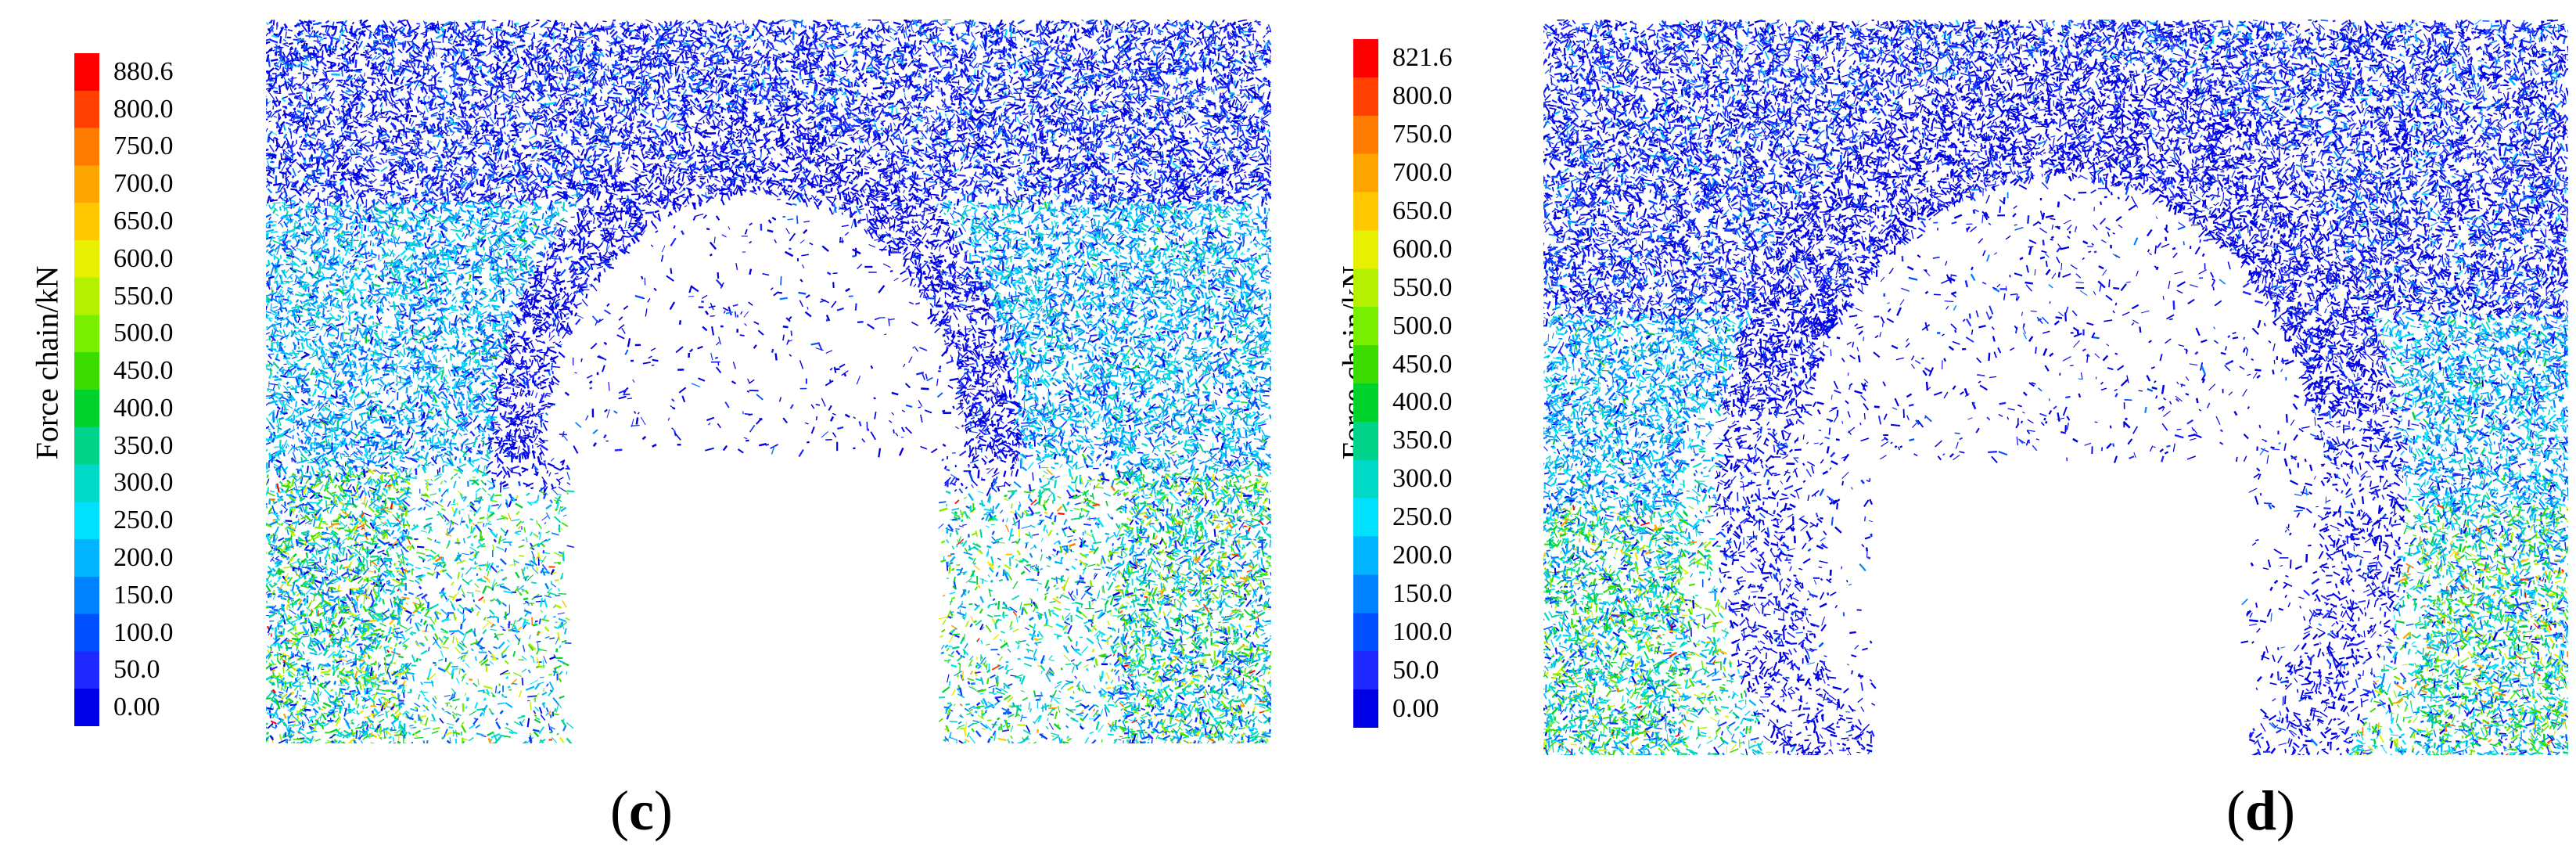  Describe the element at coordinates (87, 389) in the screenshot. I see `colorbar-c` at that location.